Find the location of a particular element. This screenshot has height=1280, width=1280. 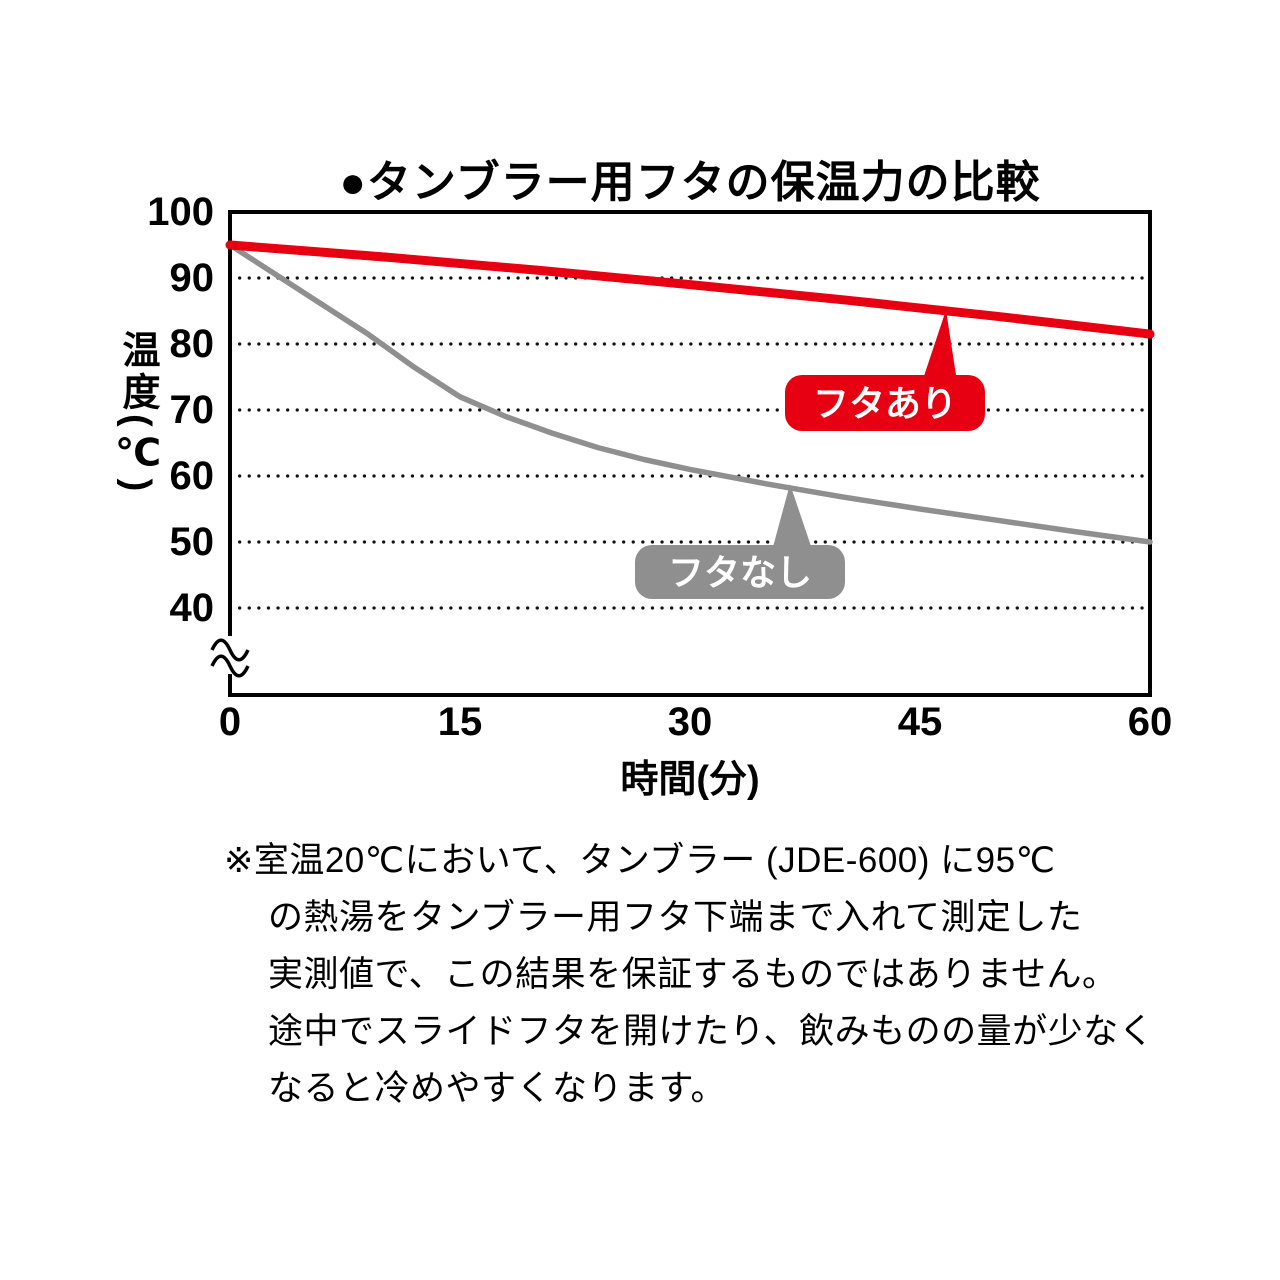

x-tick-15: 15 is located at coordinates (460, 722).